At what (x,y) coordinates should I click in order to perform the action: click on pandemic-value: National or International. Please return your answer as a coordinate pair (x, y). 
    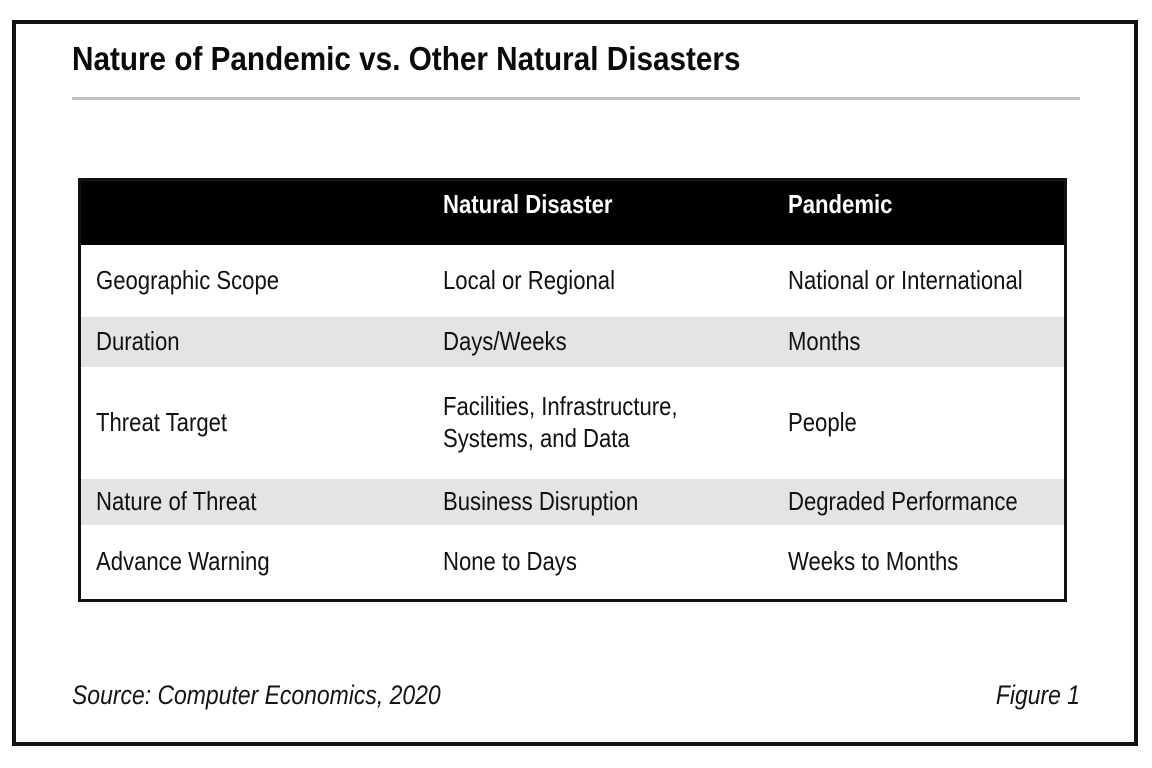
    Looking at the image, I should click on (905, 280).